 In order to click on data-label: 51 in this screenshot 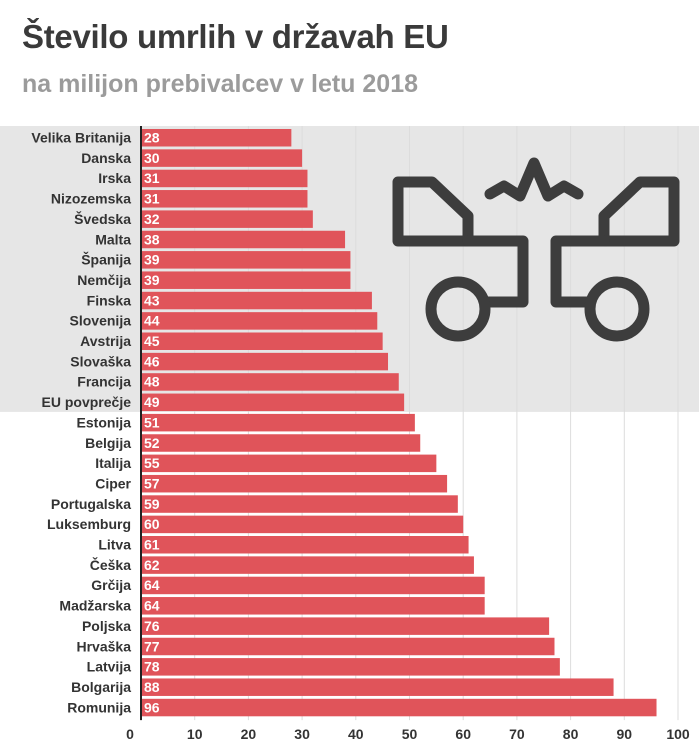, I will do `click(152, 422)`.